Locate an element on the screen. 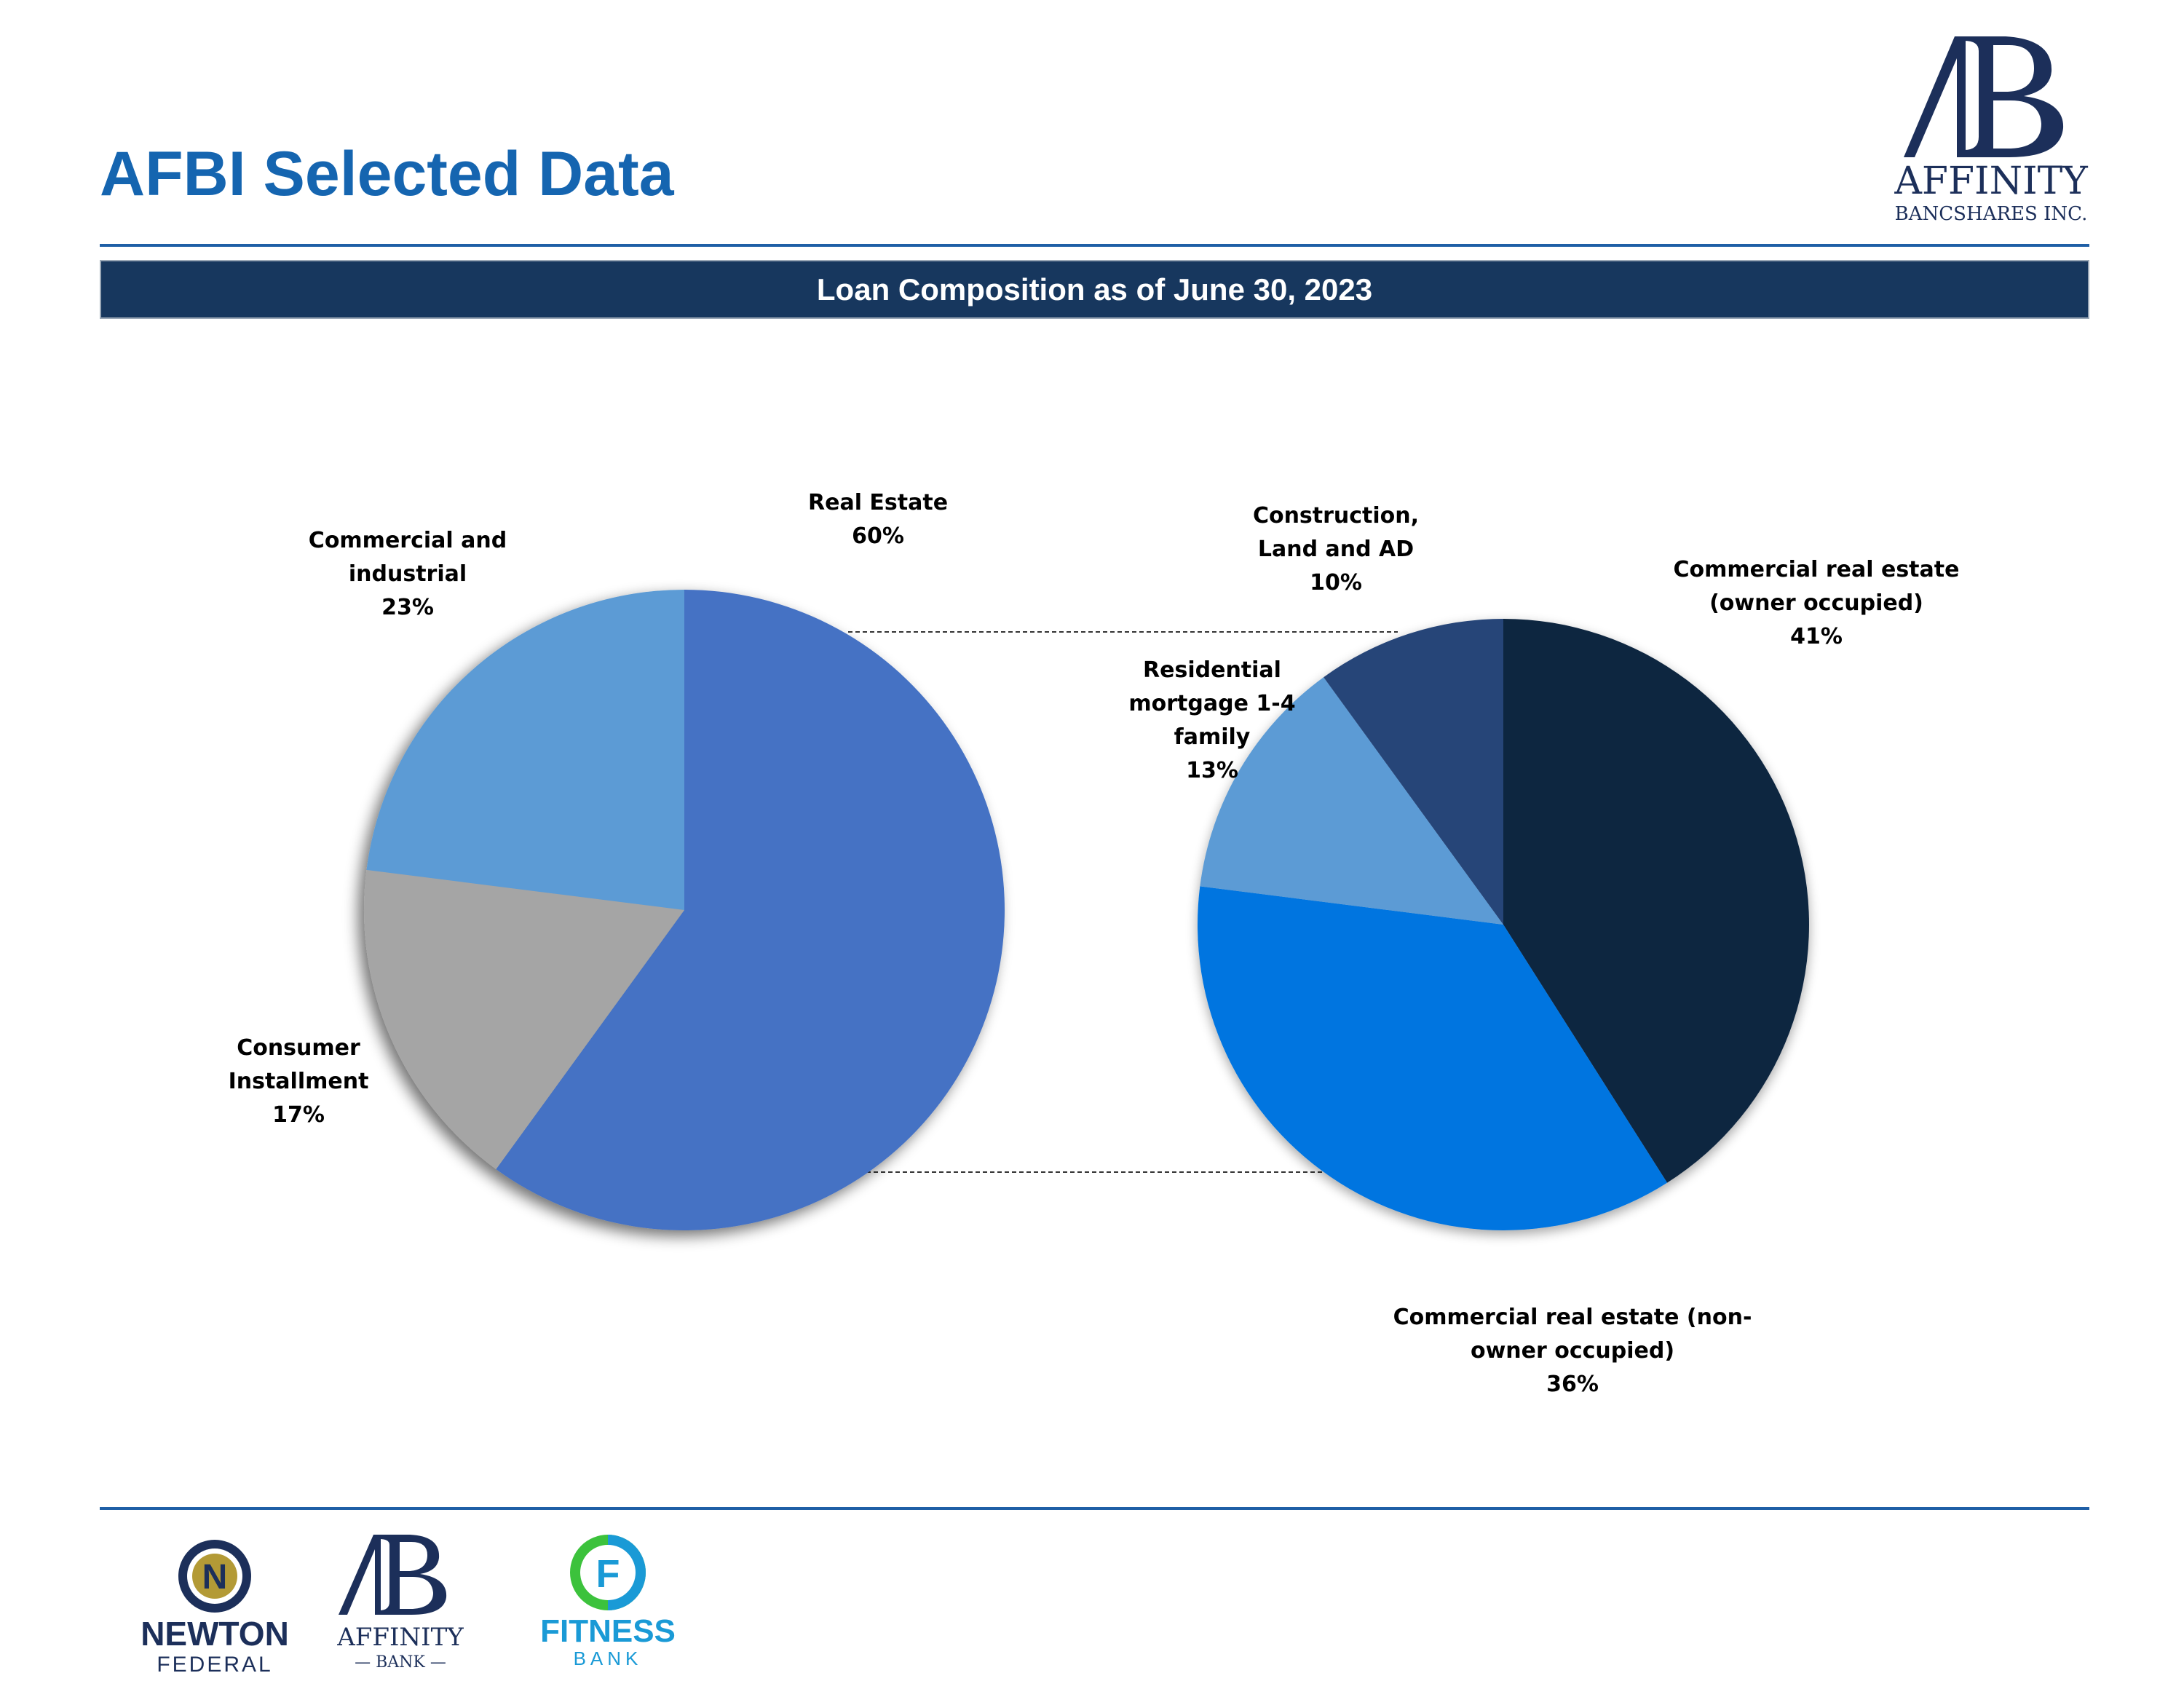  label-commercial-industrial: Commercial and industrial 23% is located at coordinates (407, 574).